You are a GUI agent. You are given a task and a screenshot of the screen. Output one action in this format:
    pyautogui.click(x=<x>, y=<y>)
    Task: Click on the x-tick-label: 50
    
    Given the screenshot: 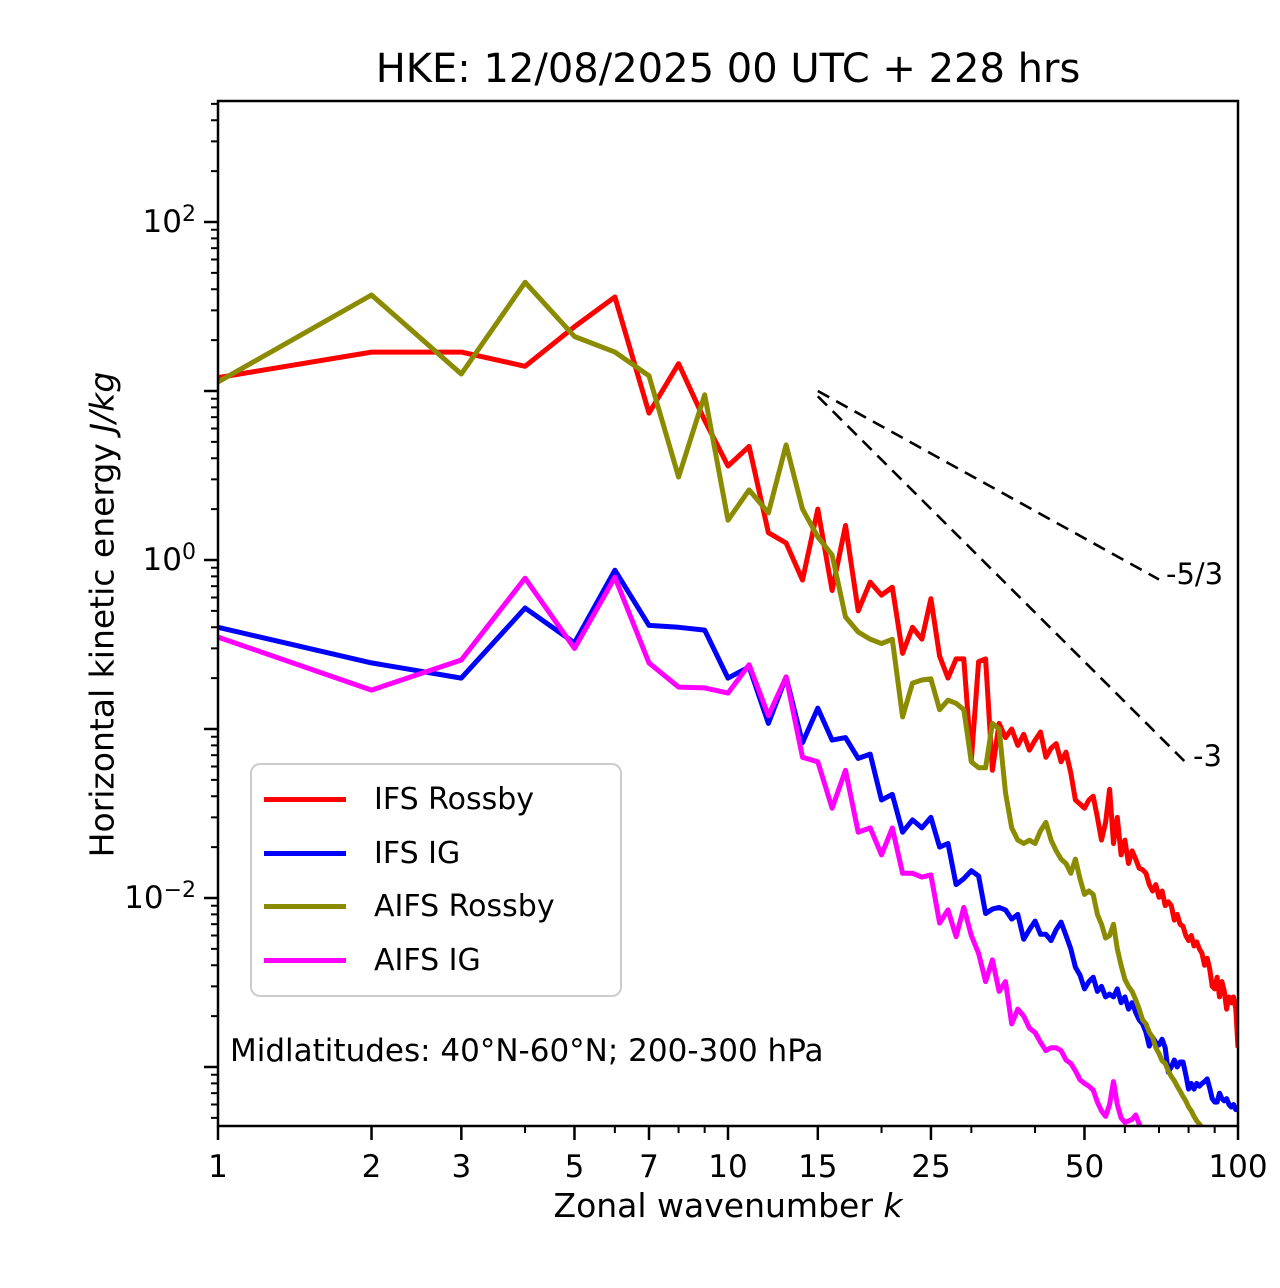 What is the action you would take?
    pyautogui.click(x=1084, y=1167)
    